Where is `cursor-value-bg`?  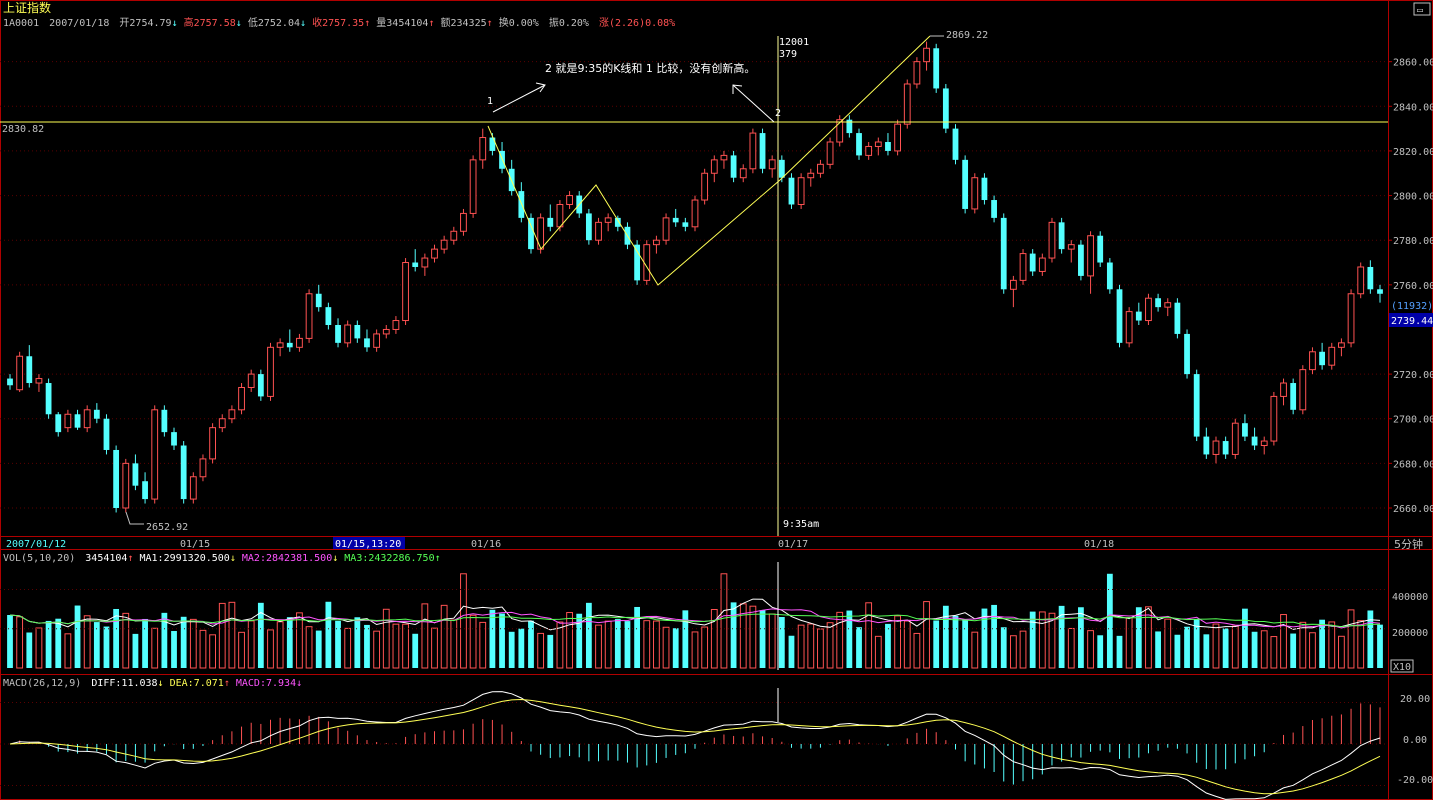
cursor-value-bg is located at coordinates (1411, 320).